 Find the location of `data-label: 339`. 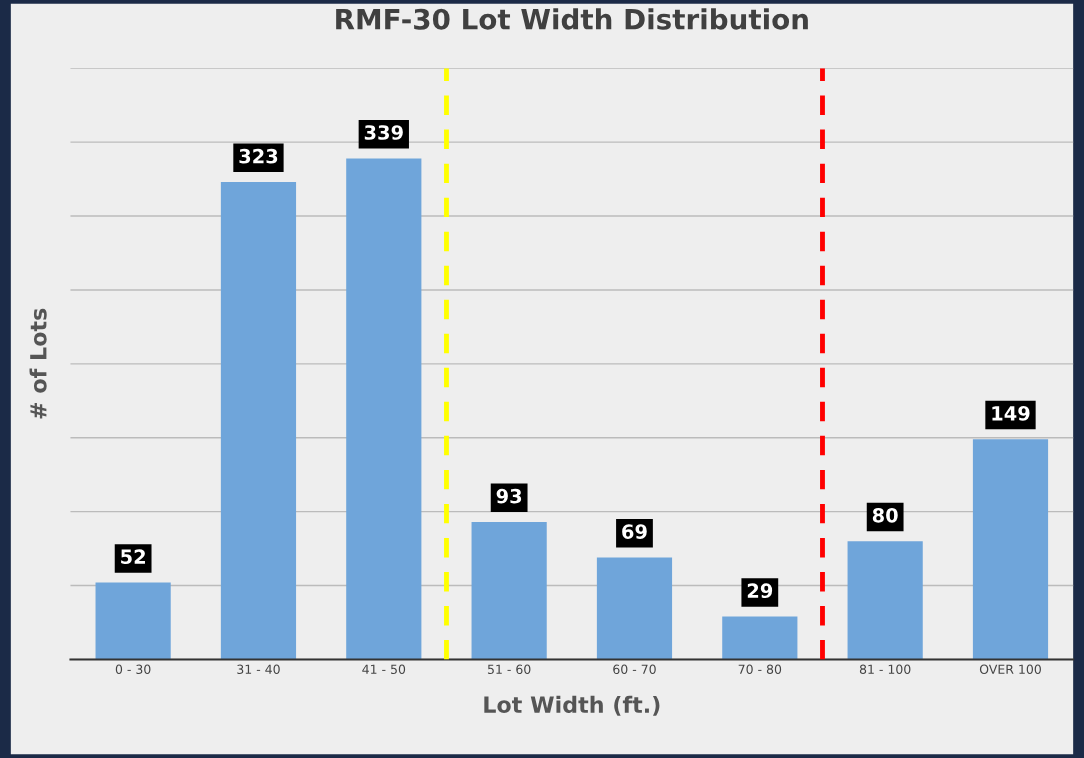

data-label: 339 is located at coordinates (383, 132).